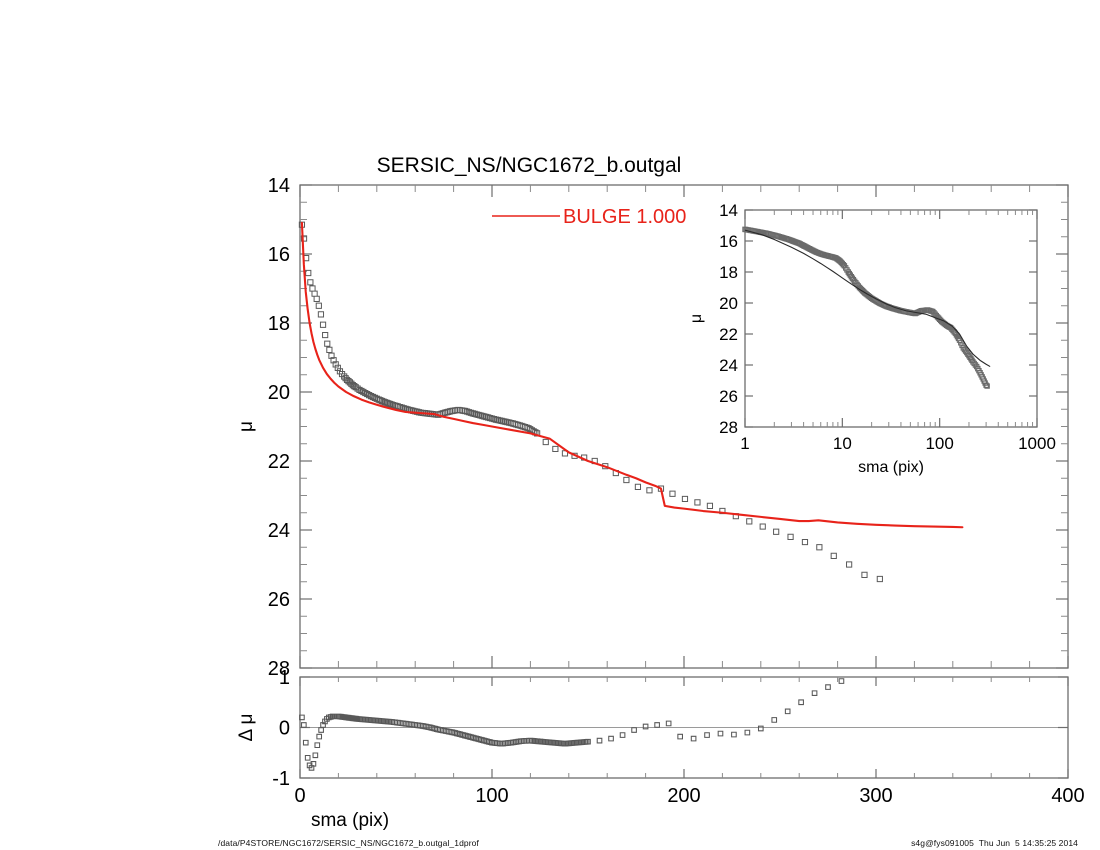  Describe the element at coordinates (728, 210) in the screenshot. I see `inset-y-tick-label: 14` at that location.